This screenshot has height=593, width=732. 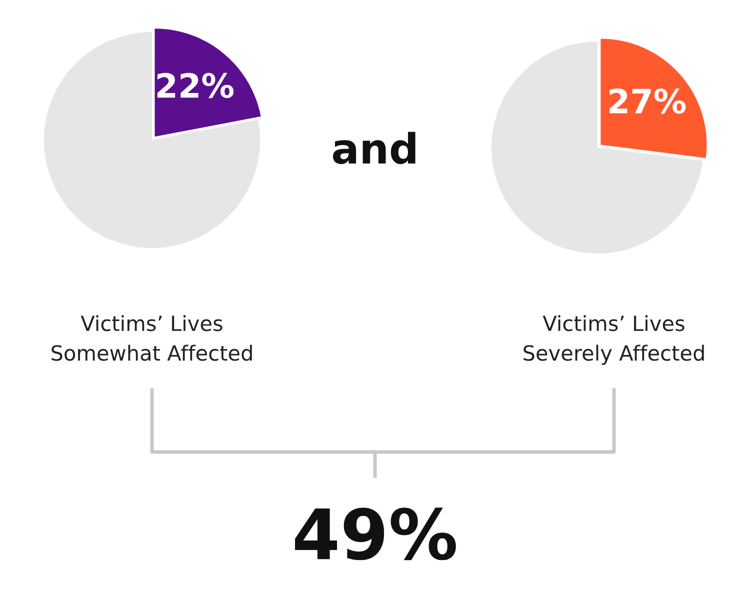 What do you see at coordinates (374, 148) in the screenshot?
I see `text: and` at bounding box center [374, 148].